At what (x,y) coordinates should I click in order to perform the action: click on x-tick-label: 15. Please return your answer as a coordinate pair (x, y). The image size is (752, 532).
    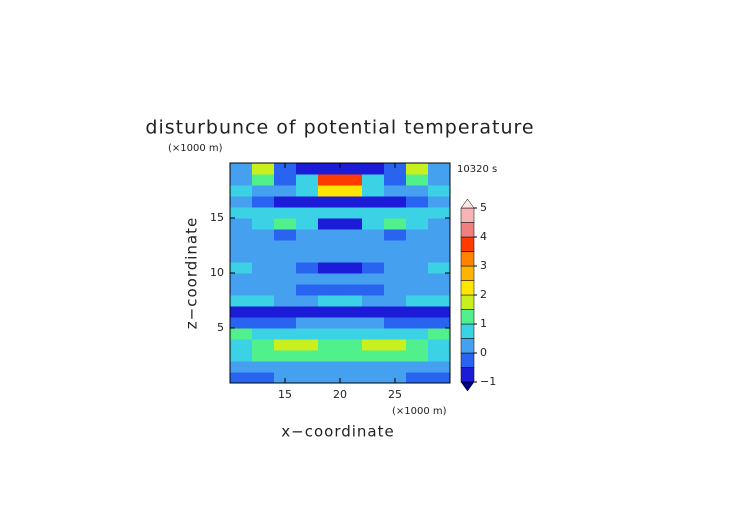
    Looking at the image, I should click on (285, 394).